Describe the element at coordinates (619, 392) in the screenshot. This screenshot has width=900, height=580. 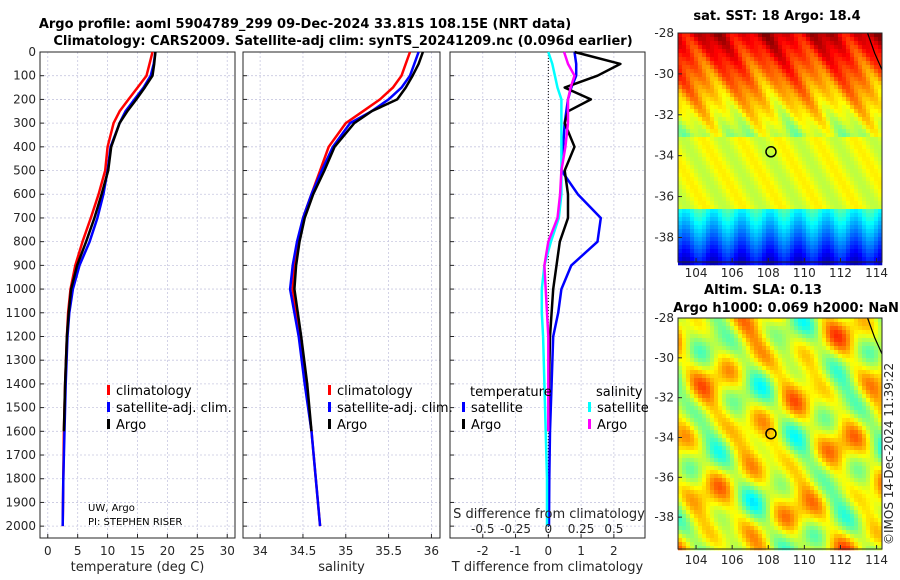
I see `legend-header-salinity: salinity` at that location.